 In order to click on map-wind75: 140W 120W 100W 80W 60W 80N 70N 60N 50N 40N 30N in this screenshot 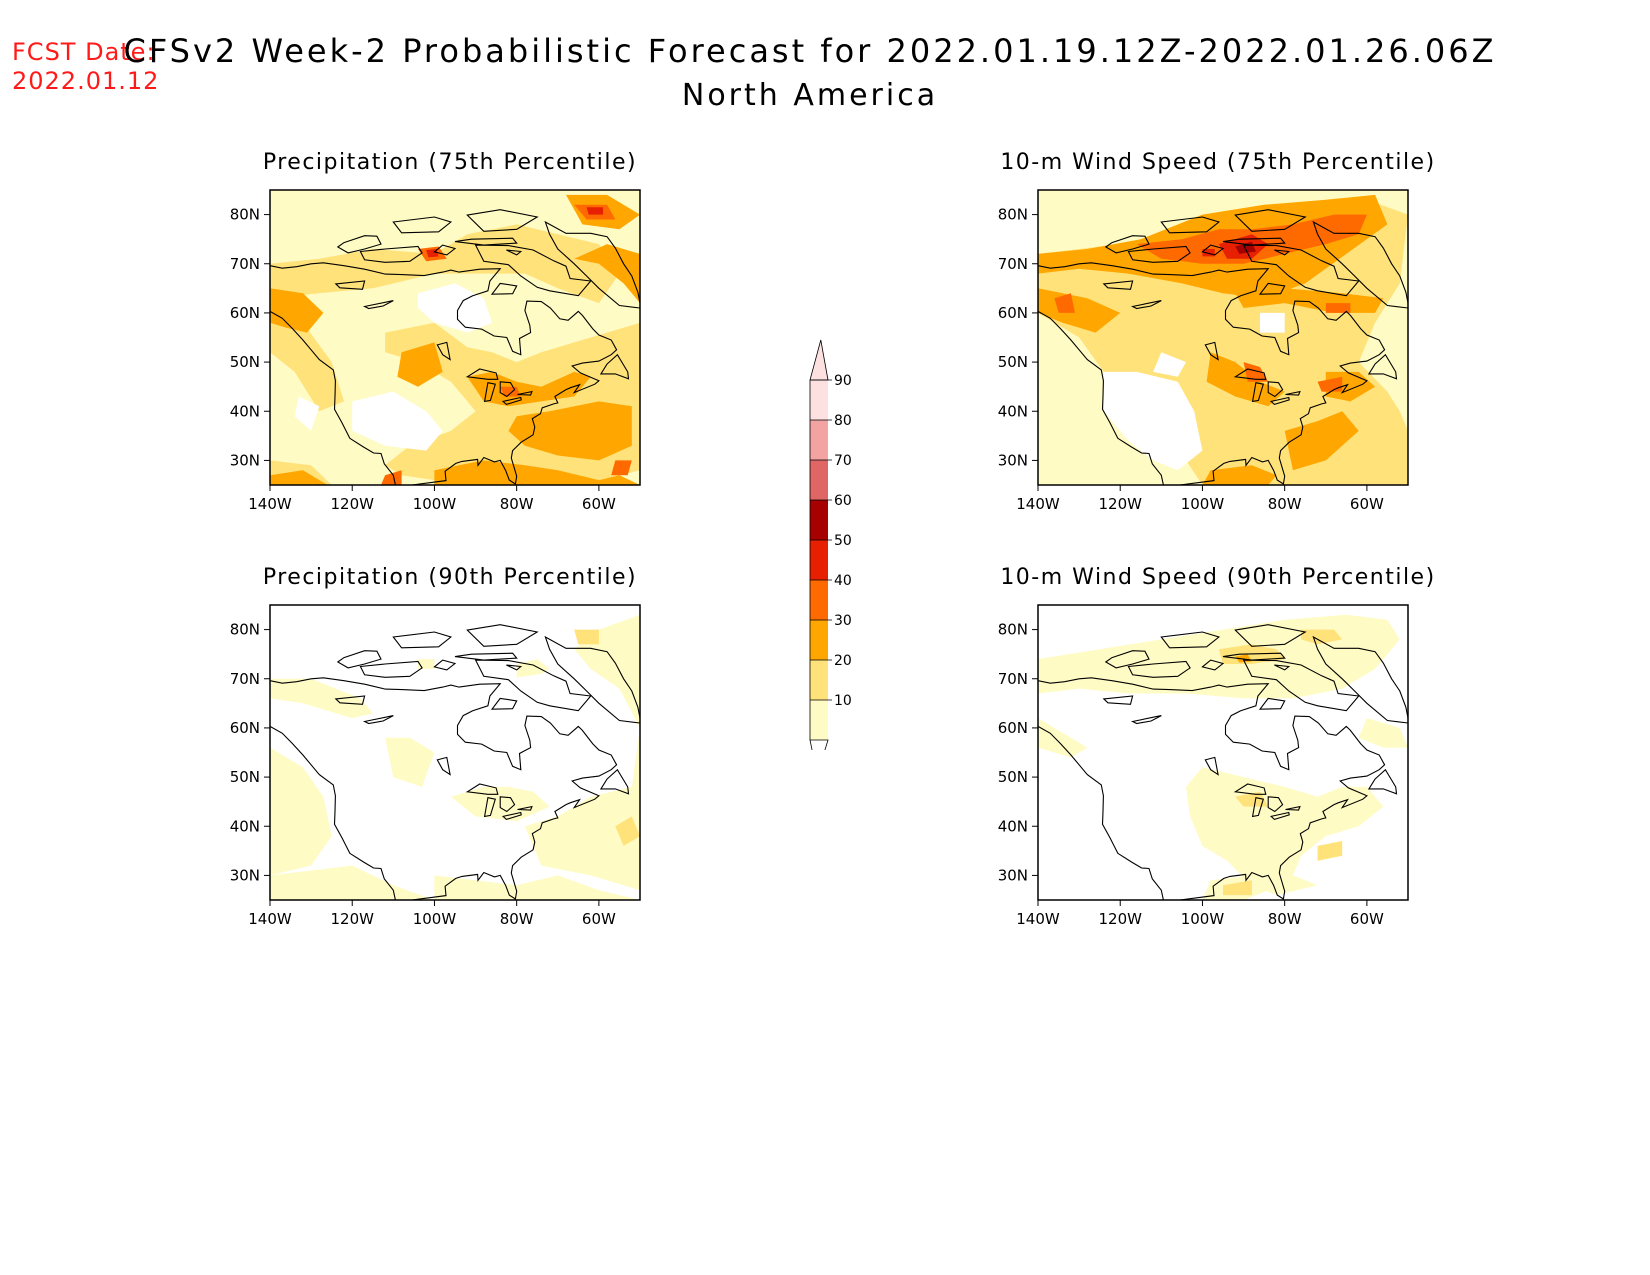, I will do `click(1203, 351)`.